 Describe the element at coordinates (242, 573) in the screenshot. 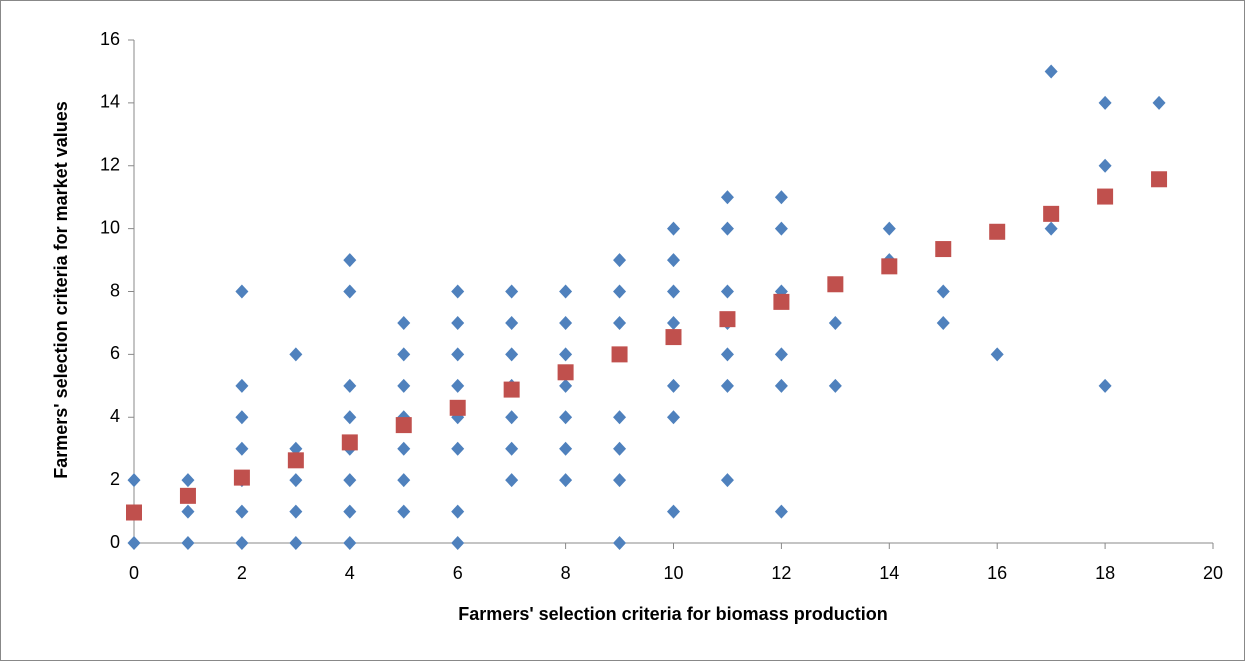

I see `x-tick-label: 2` at that location.